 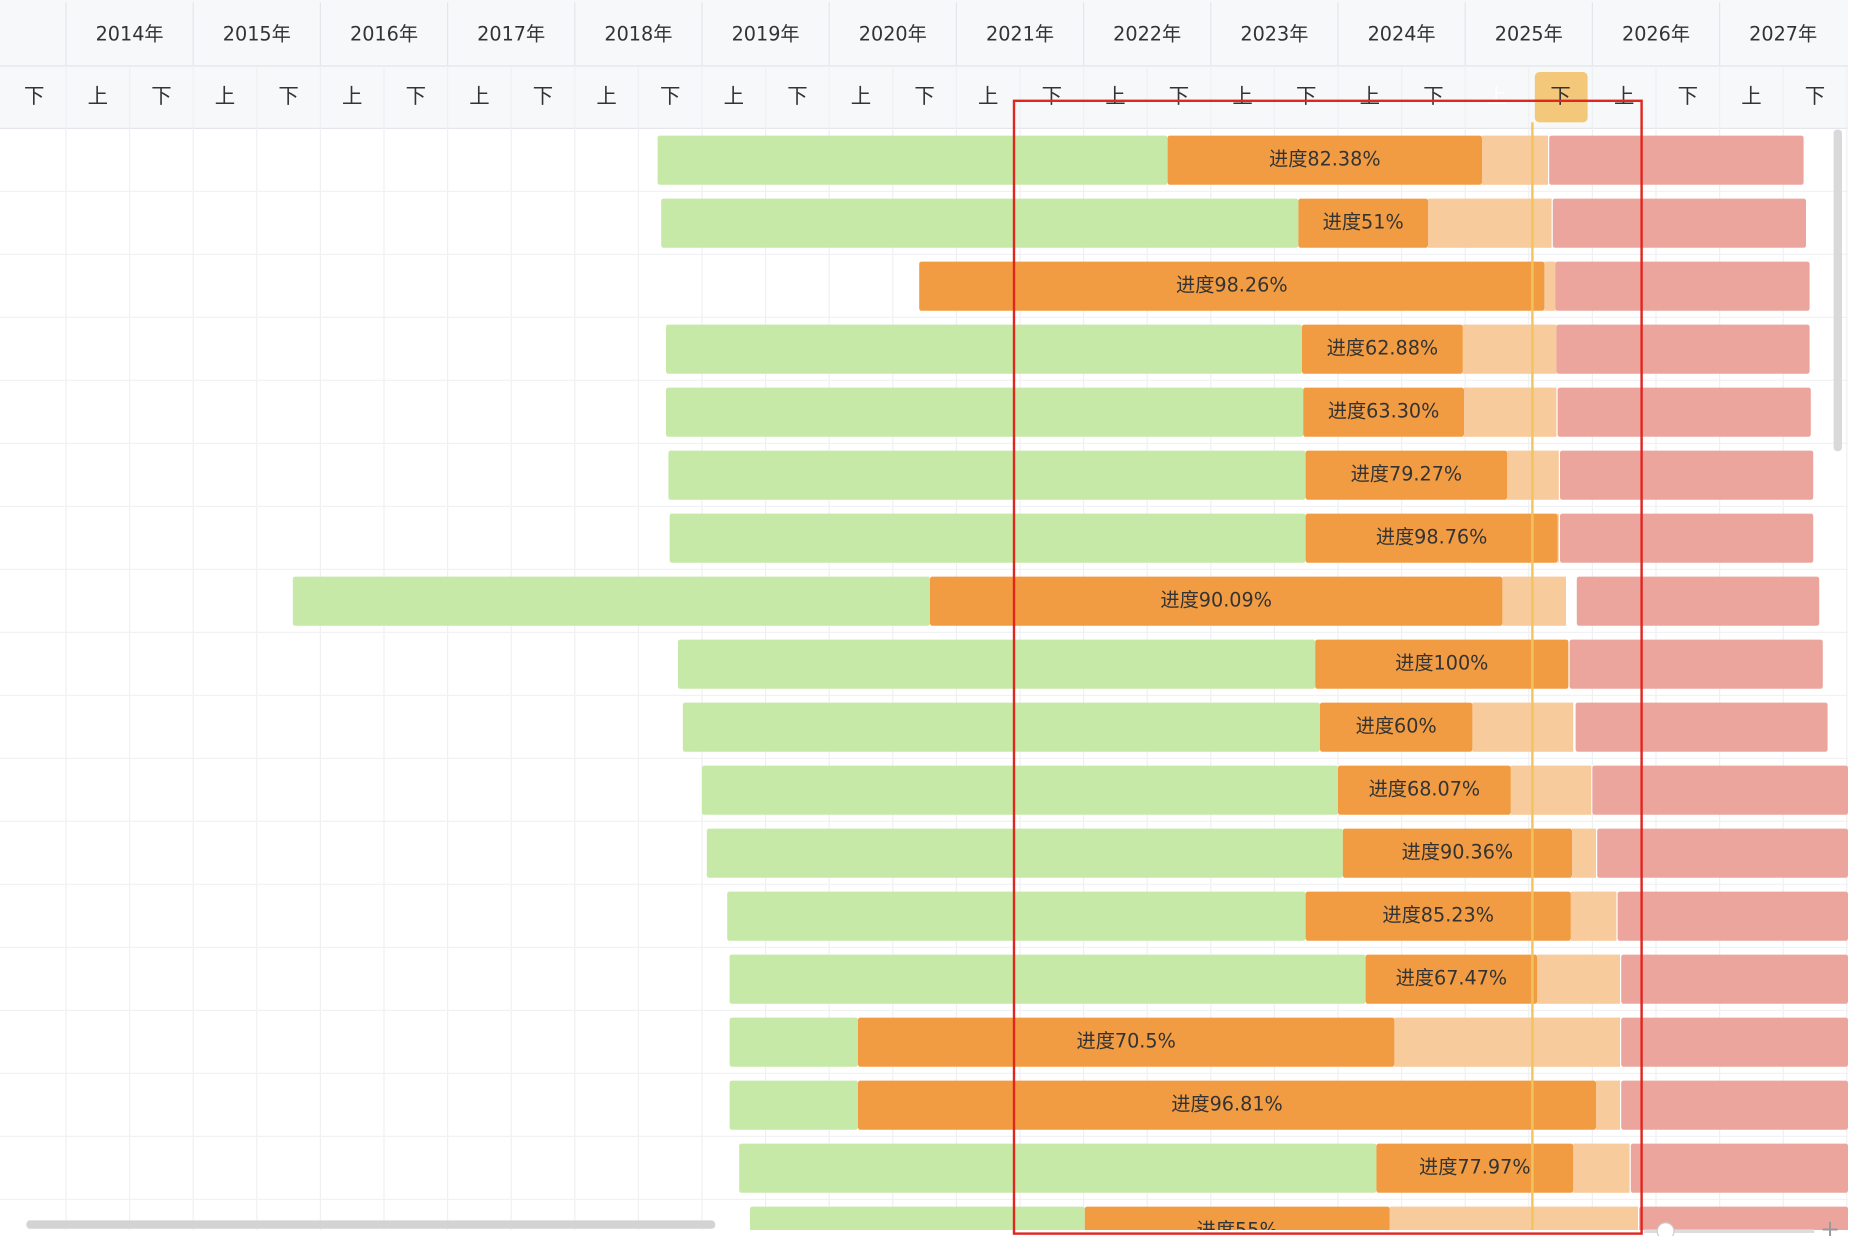 I want to click on progress-label: 进度67.47%, so click(x=1452, y=978).